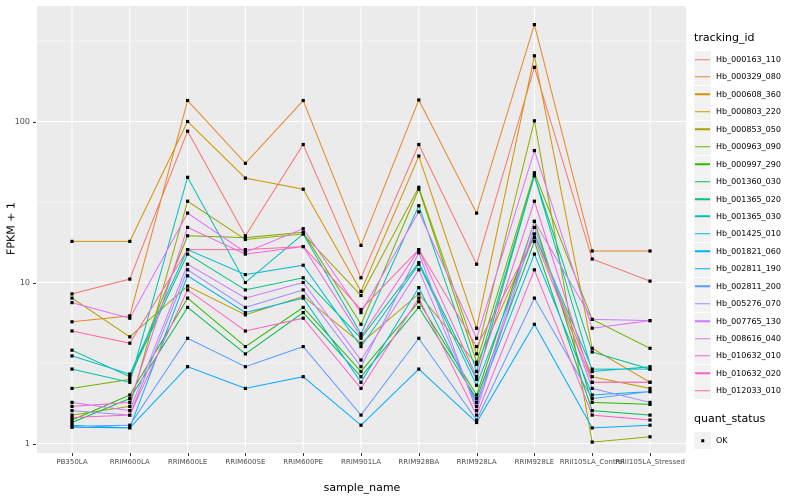 This screenshot has width=800, height=500. Describe the element at coordinates (34, 283) in the screenshot. I see `y-tick-mark` at that location.